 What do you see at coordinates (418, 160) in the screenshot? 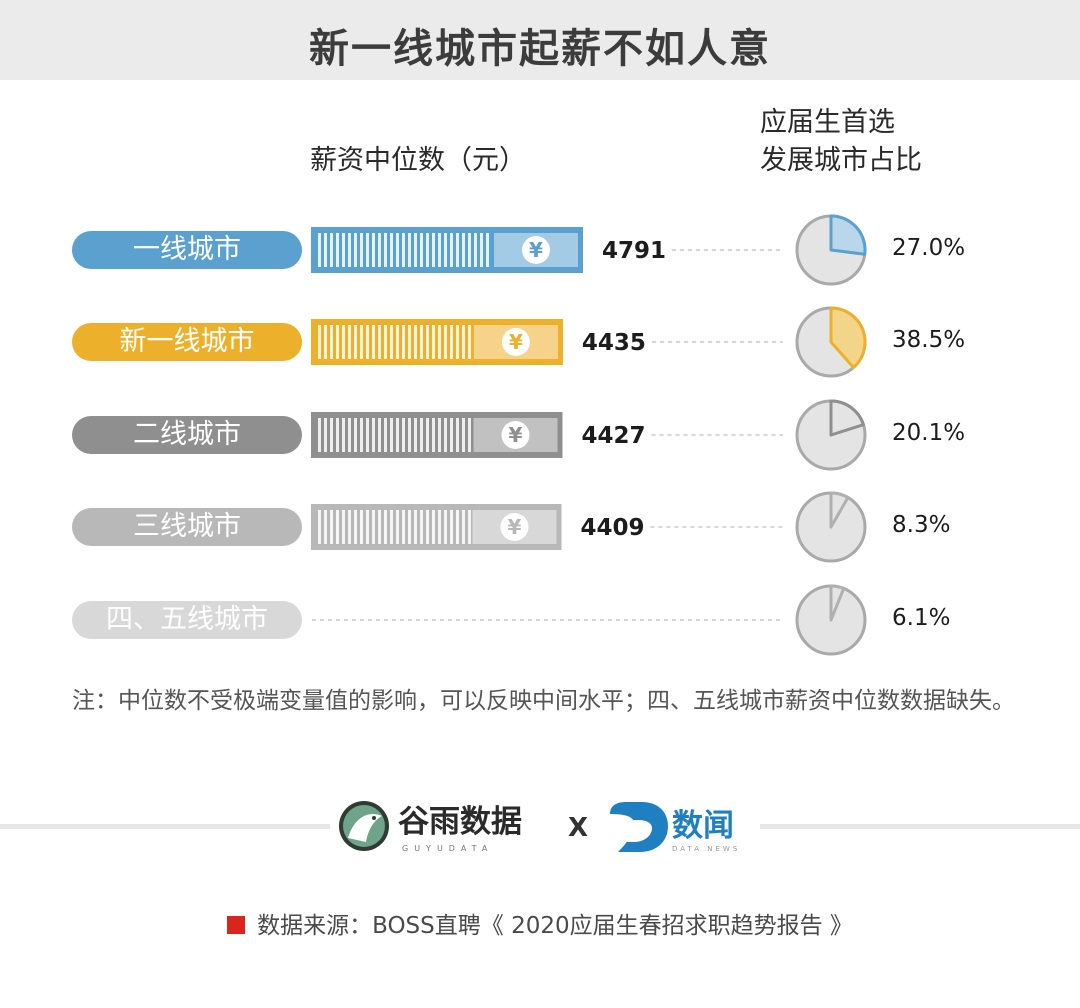
I see `salary-column-header: 薪资中位数（元）` at bounding box center [418, 160].